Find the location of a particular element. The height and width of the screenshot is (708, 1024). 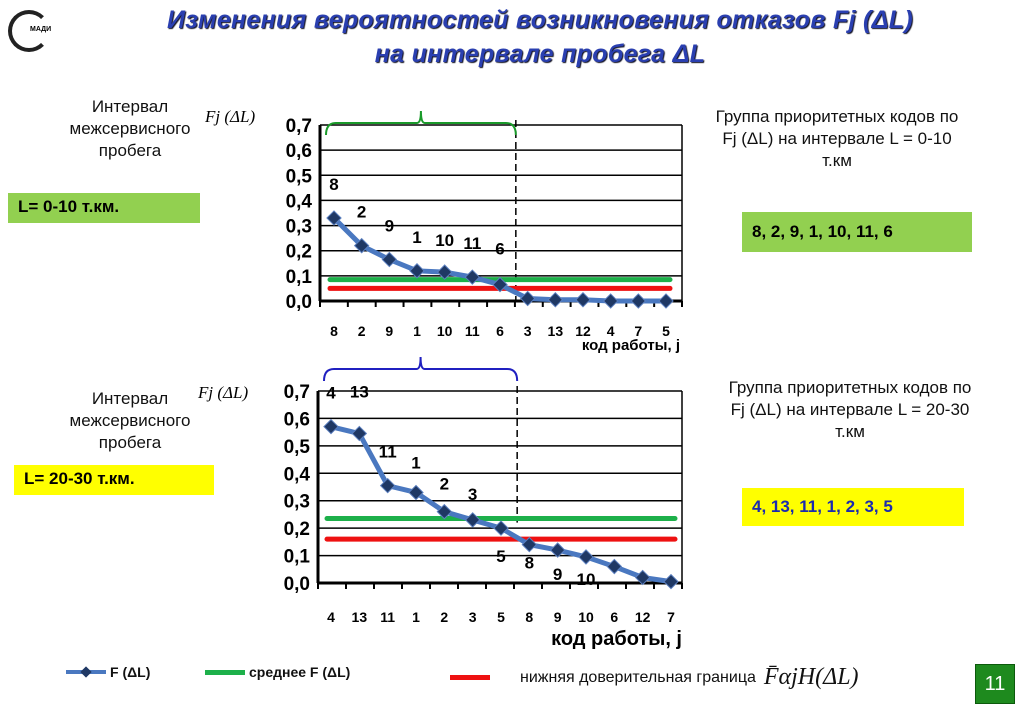

legend-mean: среднее F (ΔL) is located at coordinates (277, 672).